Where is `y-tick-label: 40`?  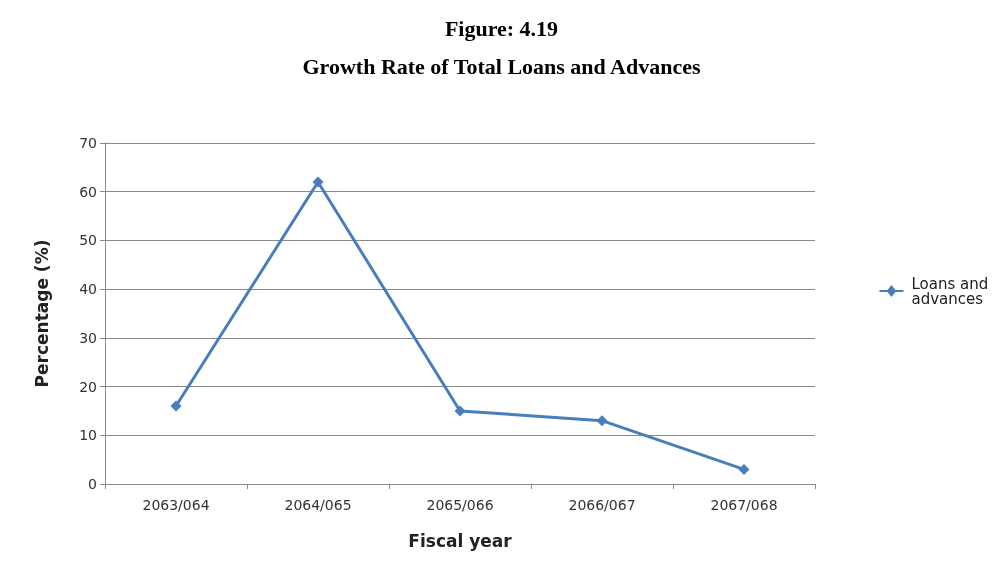 y-tick-label: 40 is located at coordinates (88, 289).